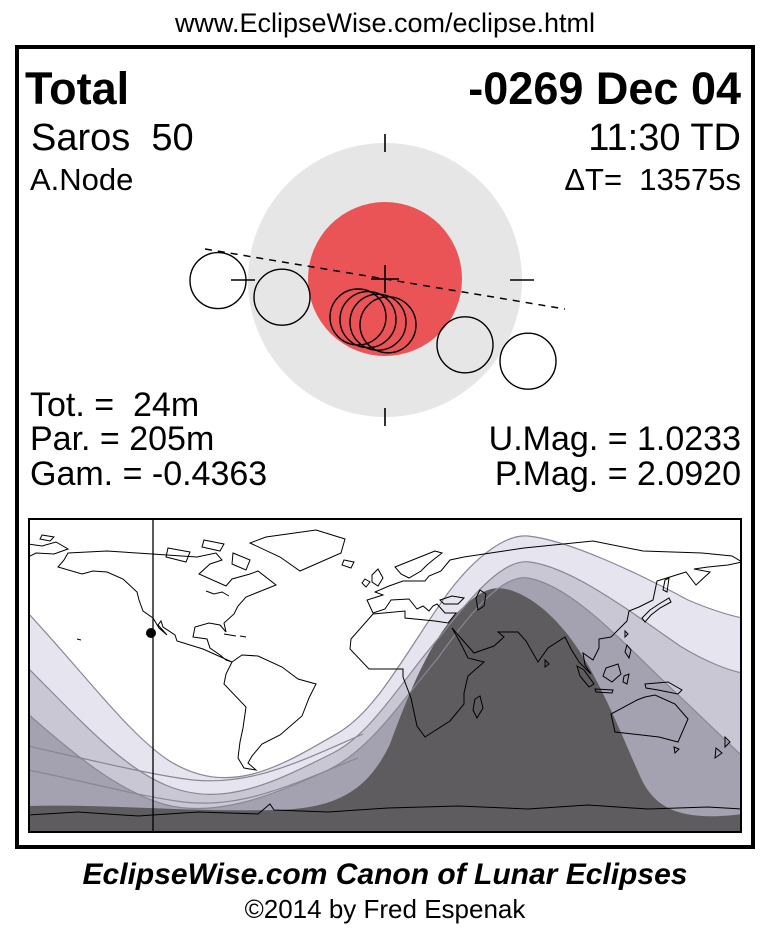  I want to click on moon-contact-p4, so click(528, 361).